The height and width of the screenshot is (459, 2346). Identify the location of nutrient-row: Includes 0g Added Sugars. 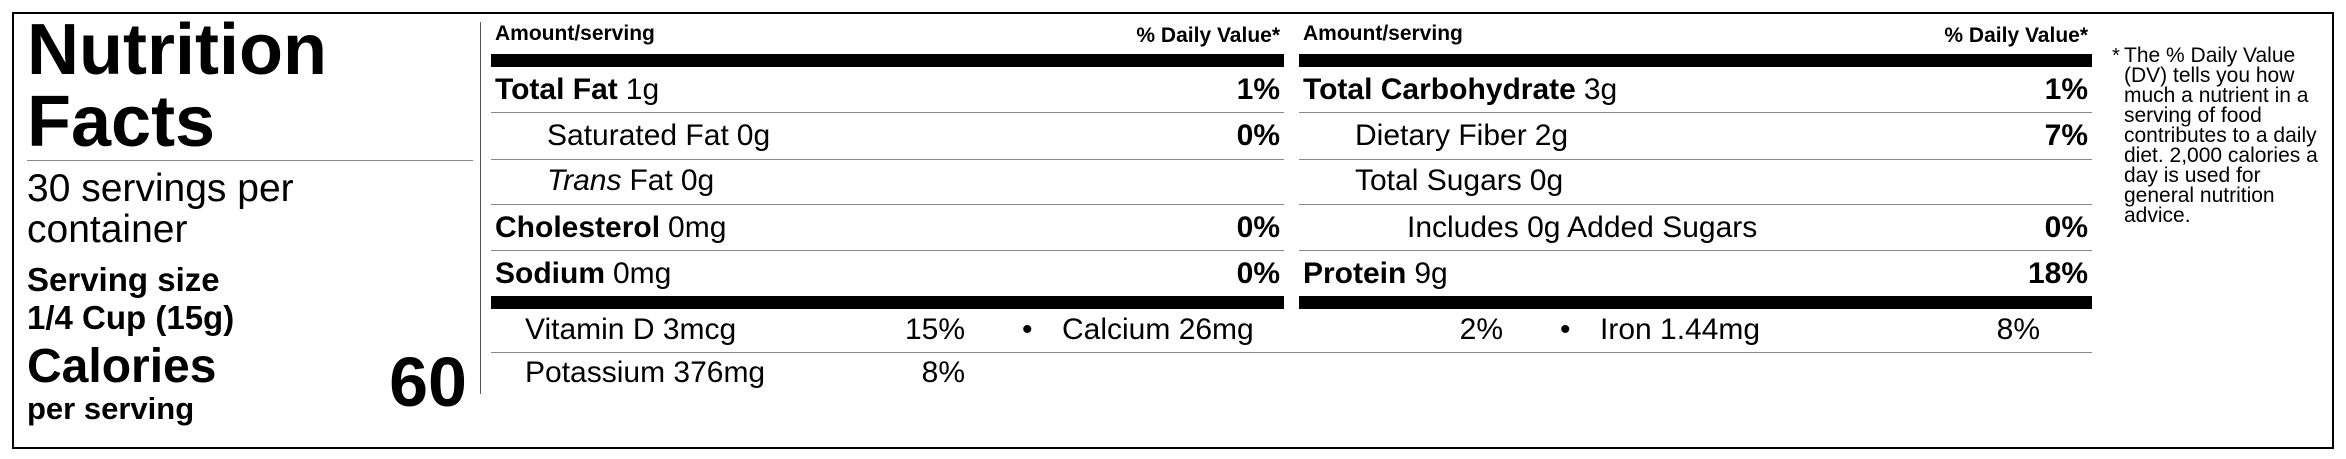
(1582, 228).